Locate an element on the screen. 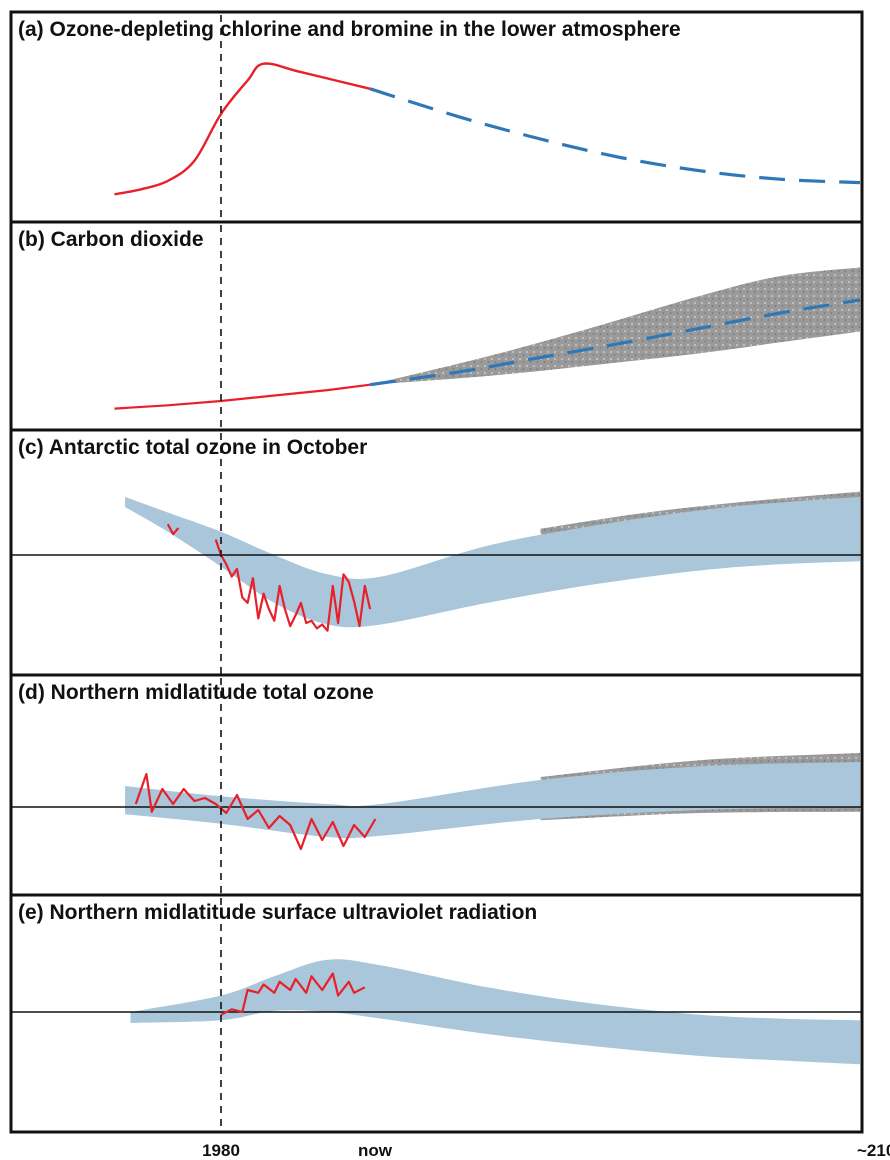 Image resolution: width=890 pixels, height=1160 pixels. panel-title: (b) Carbon dioxide is located at coordinates (111, 239).